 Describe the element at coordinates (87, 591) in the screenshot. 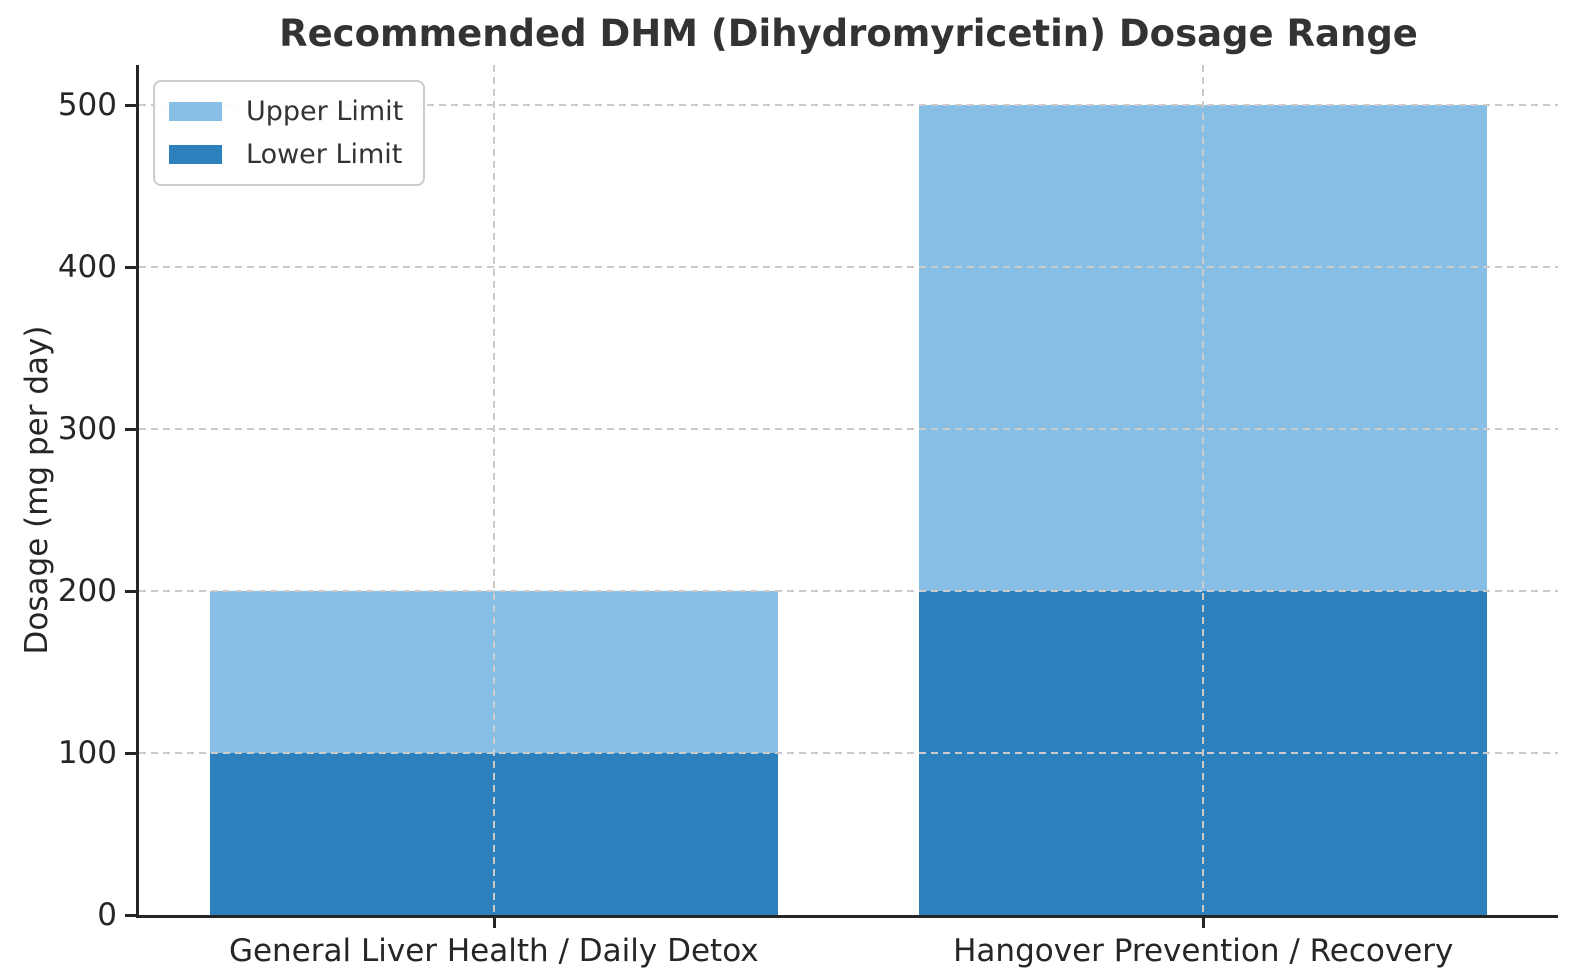

I see `y-tick-label: 200` at that location.